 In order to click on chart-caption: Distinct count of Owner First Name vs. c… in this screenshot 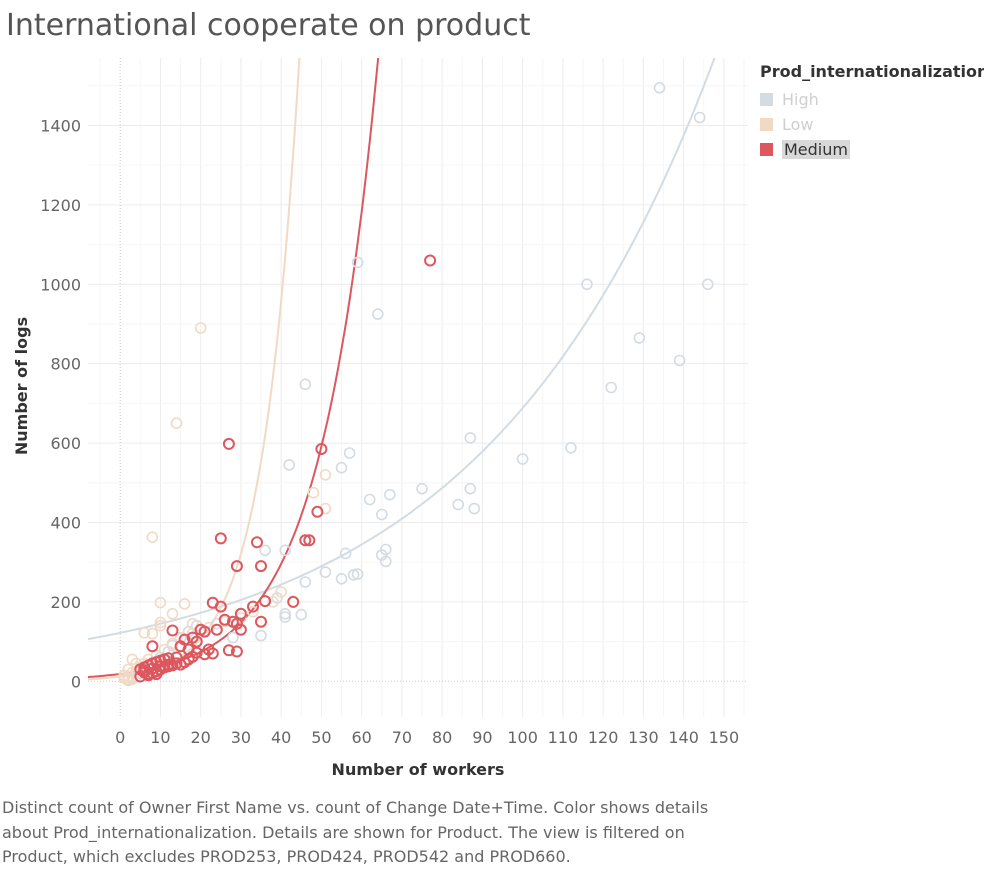, I will do `click(382, 833)`.